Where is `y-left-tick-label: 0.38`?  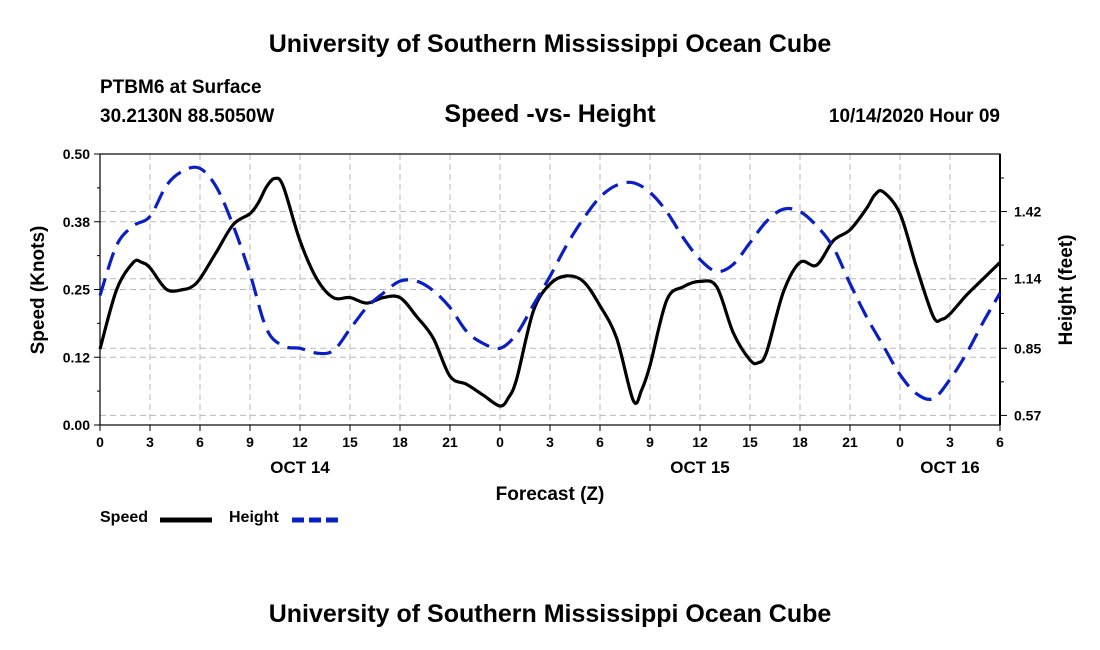 y-left-tick-label: 0.38 is located at coordinates (76, 222).